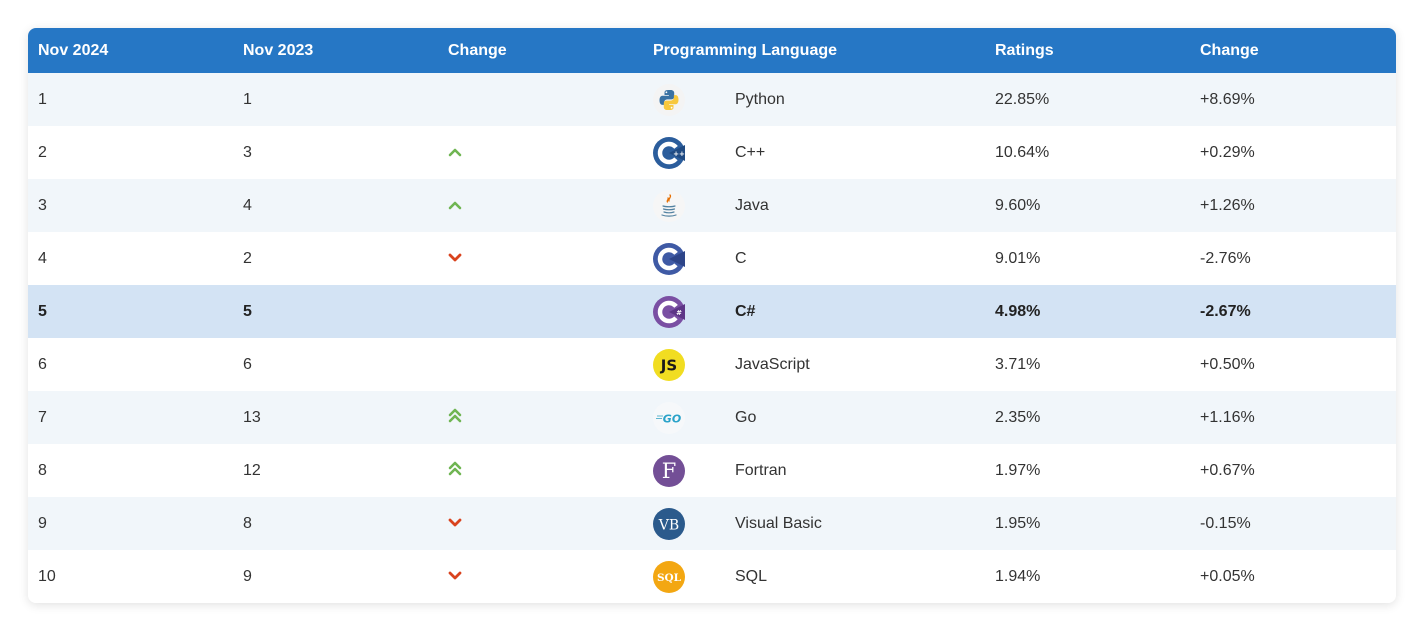  What do you see at coordinates (42, 311) in the screenshot?
I see `rank-current: 5` at bounding box center [42, 311].